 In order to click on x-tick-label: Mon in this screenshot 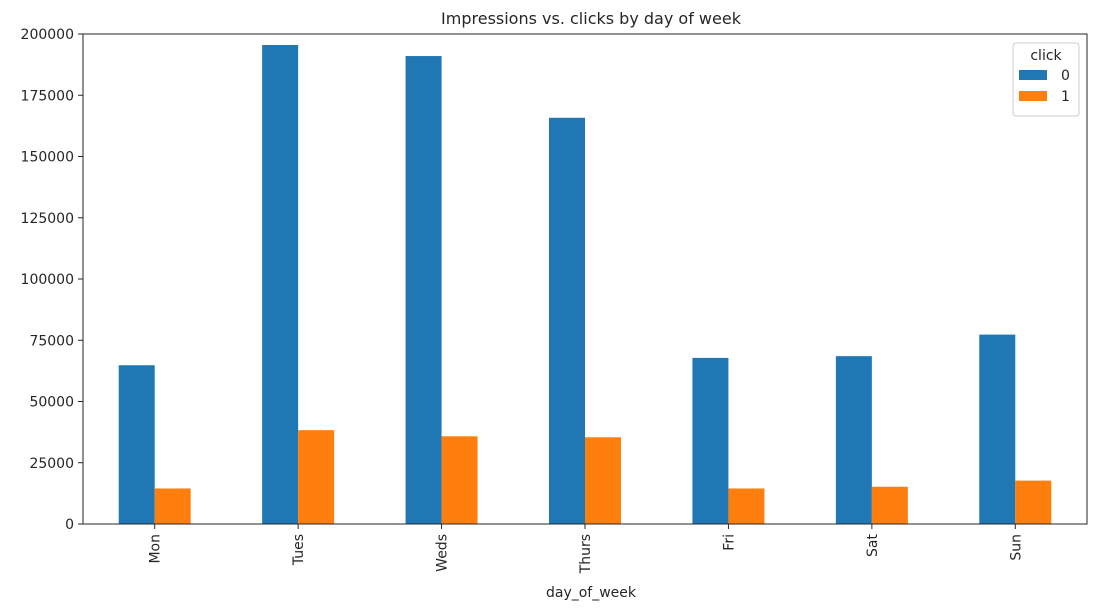, I will do `click(156, 549)`.